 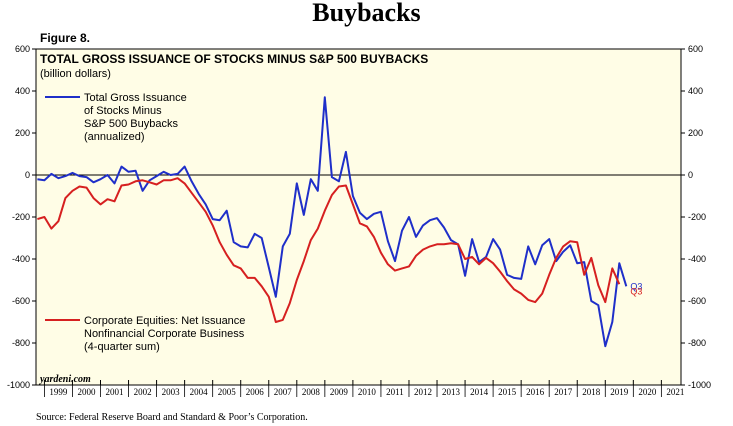 What do you see at coordinates (143, 392) in the screenshot?
I see `x-tick-label: 2002` at bounding box center [143, 392].